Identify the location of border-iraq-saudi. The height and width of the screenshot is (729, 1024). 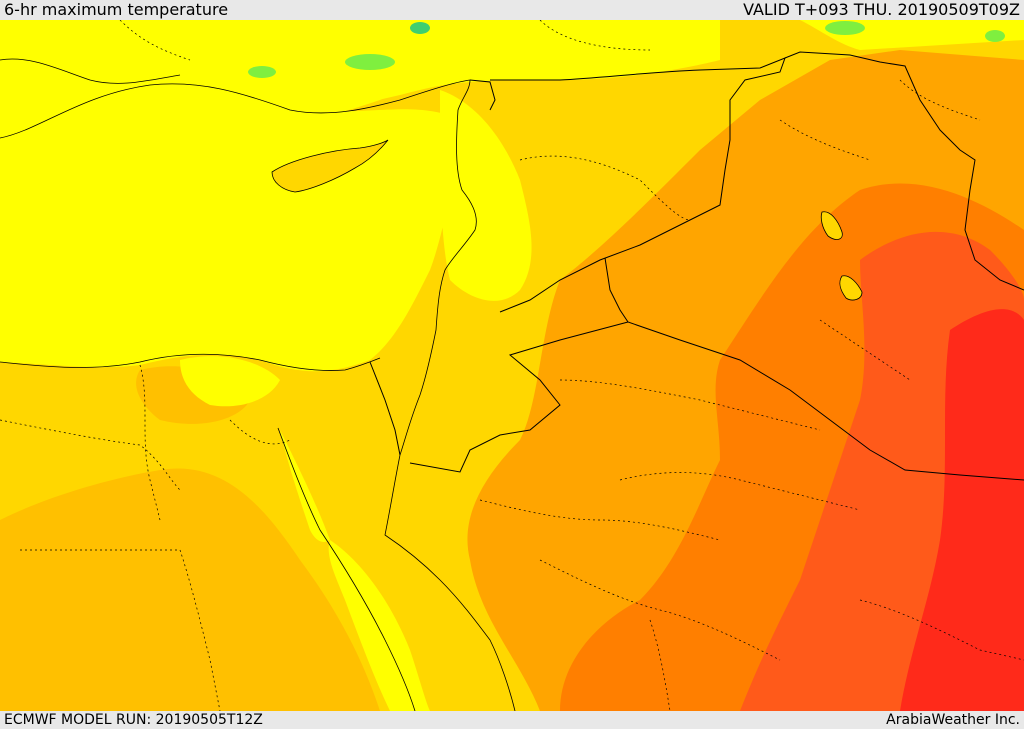
(814, 369).